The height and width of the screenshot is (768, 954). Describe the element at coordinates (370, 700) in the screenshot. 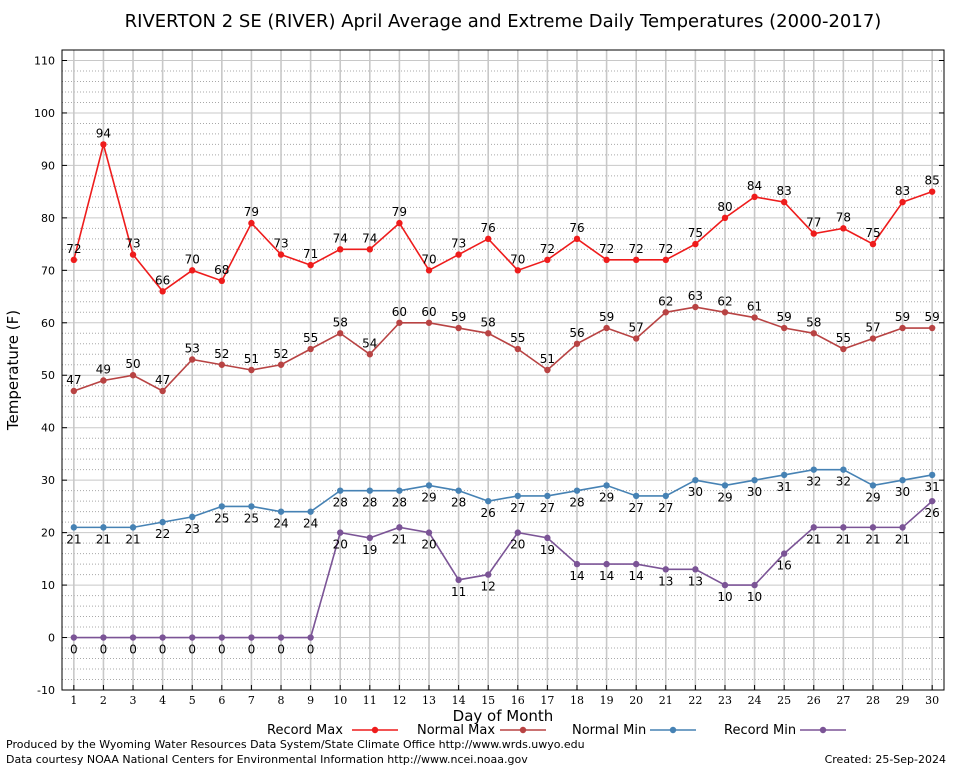

I see `x-tick-label: 11` at that location.